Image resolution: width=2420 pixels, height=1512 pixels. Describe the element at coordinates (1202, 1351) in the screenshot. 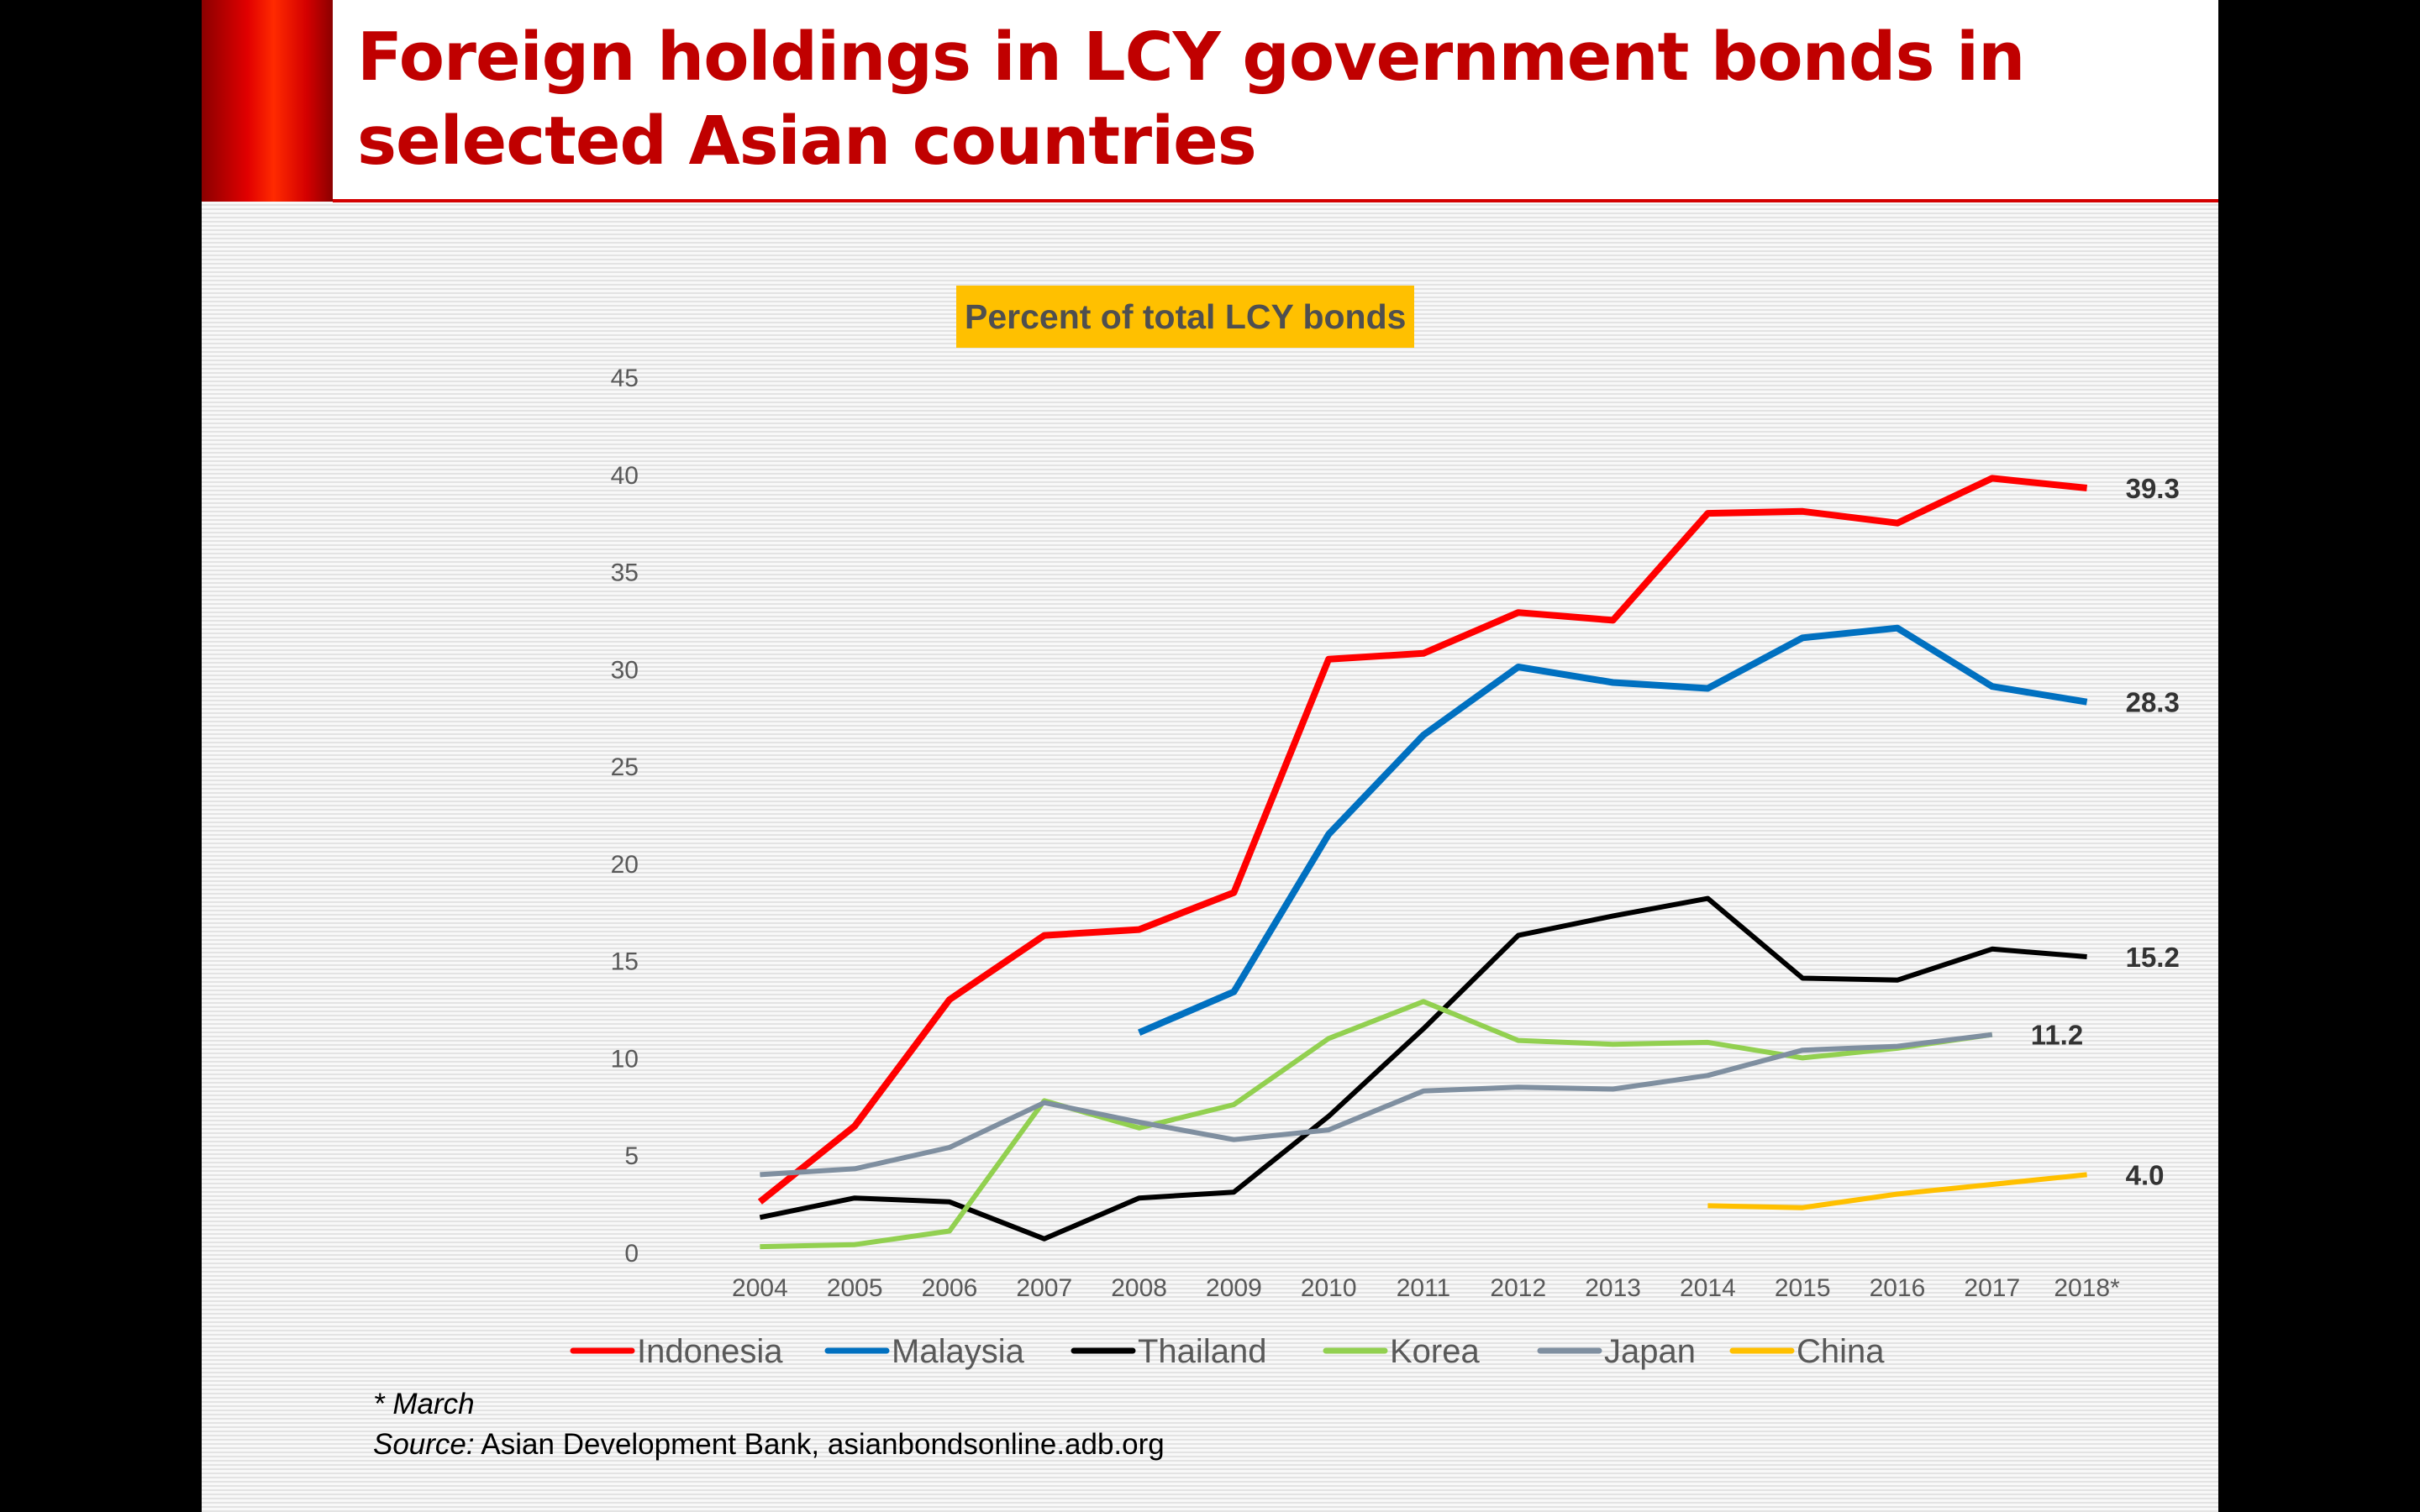

I see `legend-label-thailand: Thailand` at that location.